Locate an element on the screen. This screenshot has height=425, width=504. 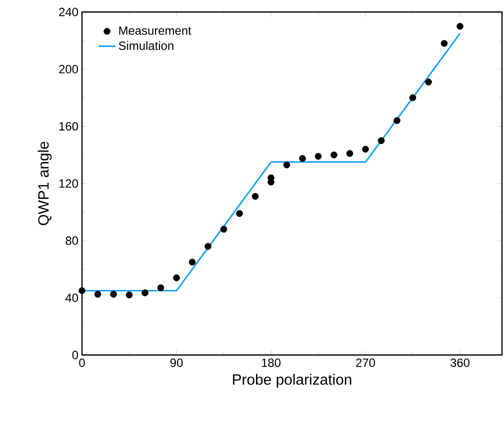
x-tick-label: 360 is located at coordinates (460, 362).